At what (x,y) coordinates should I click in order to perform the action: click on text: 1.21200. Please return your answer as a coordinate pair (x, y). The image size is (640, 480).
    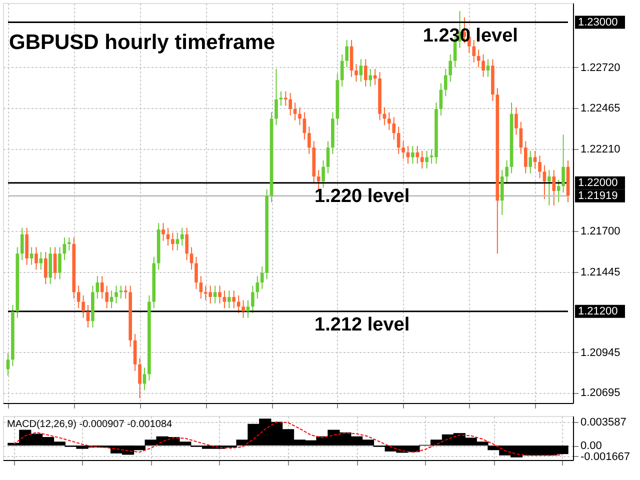
    Looking at the image, I should click on (598, 311).